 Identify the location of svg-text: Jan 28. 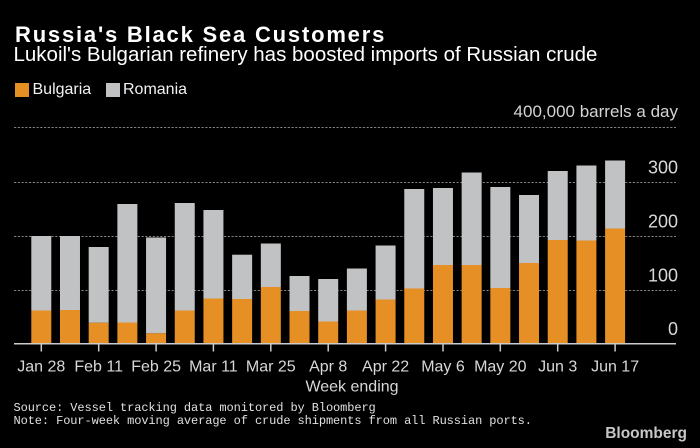
(41, 367).